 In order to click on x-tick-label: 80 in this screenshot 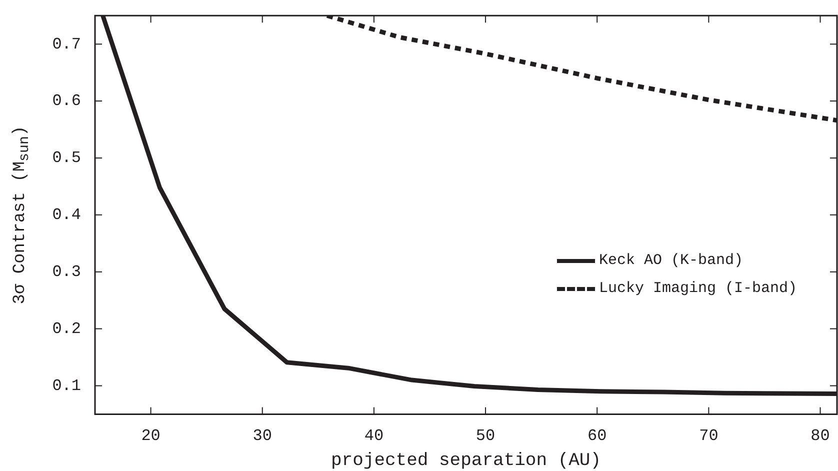, I will do `click(820, 436)`.